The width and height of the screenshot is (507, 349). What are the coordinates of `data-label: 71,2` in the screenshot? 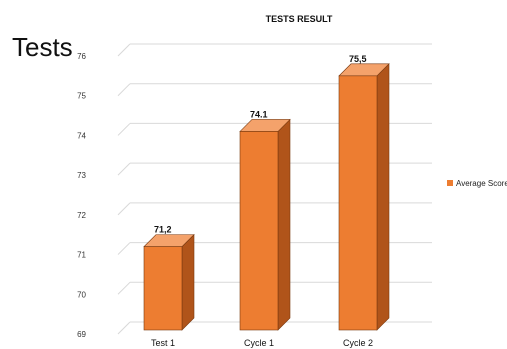 It's located at (163, 230).